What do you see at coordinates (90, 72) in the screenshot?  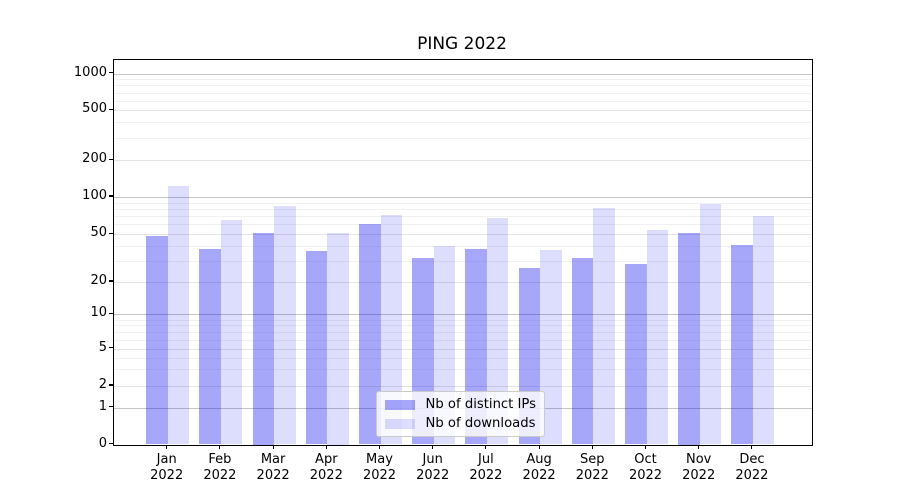 I see `y-tick-label: 1000` at bounding box center [90, 72].